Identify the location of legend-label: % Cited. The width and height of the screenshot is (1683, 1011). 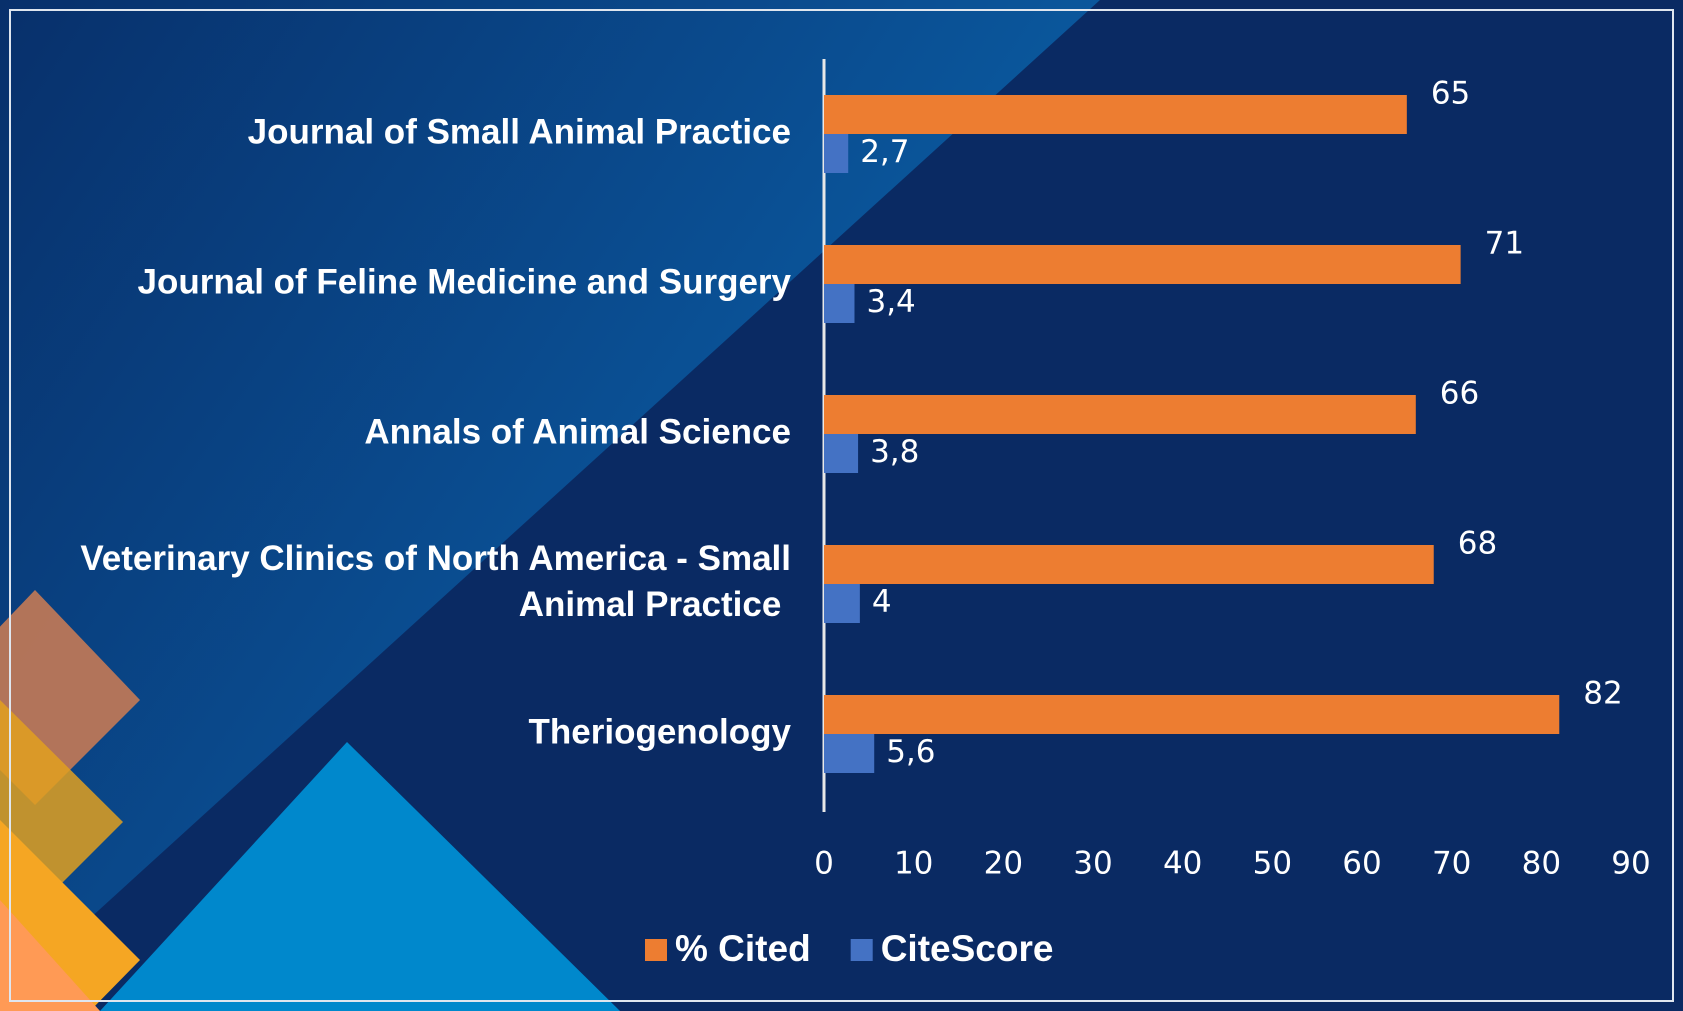
(743, 948).